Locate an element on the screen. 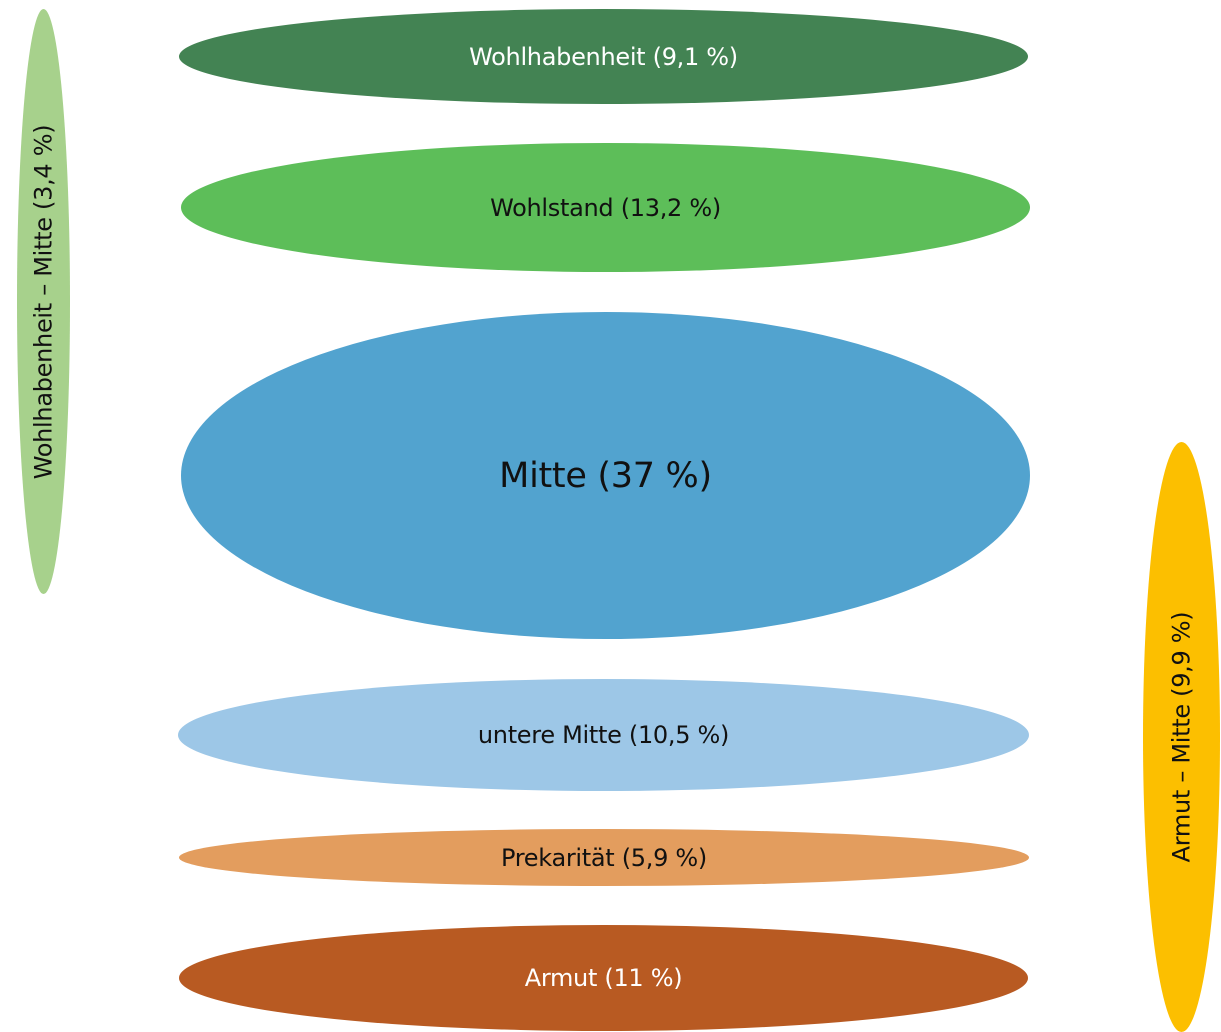 This screenshot has height=1032, width=1221. wohlstand-label: Wohlstand (13,2 %) is located at coordinates (605, 207).